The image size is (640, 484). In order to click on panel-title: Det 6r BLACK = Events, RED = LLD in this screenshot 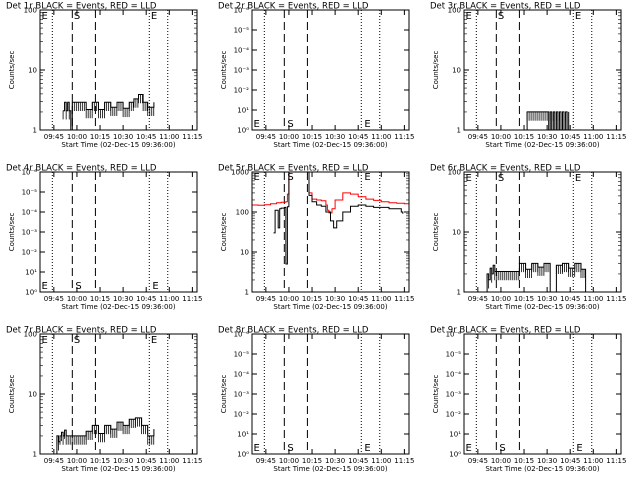, I will do `click(505, 169)`.